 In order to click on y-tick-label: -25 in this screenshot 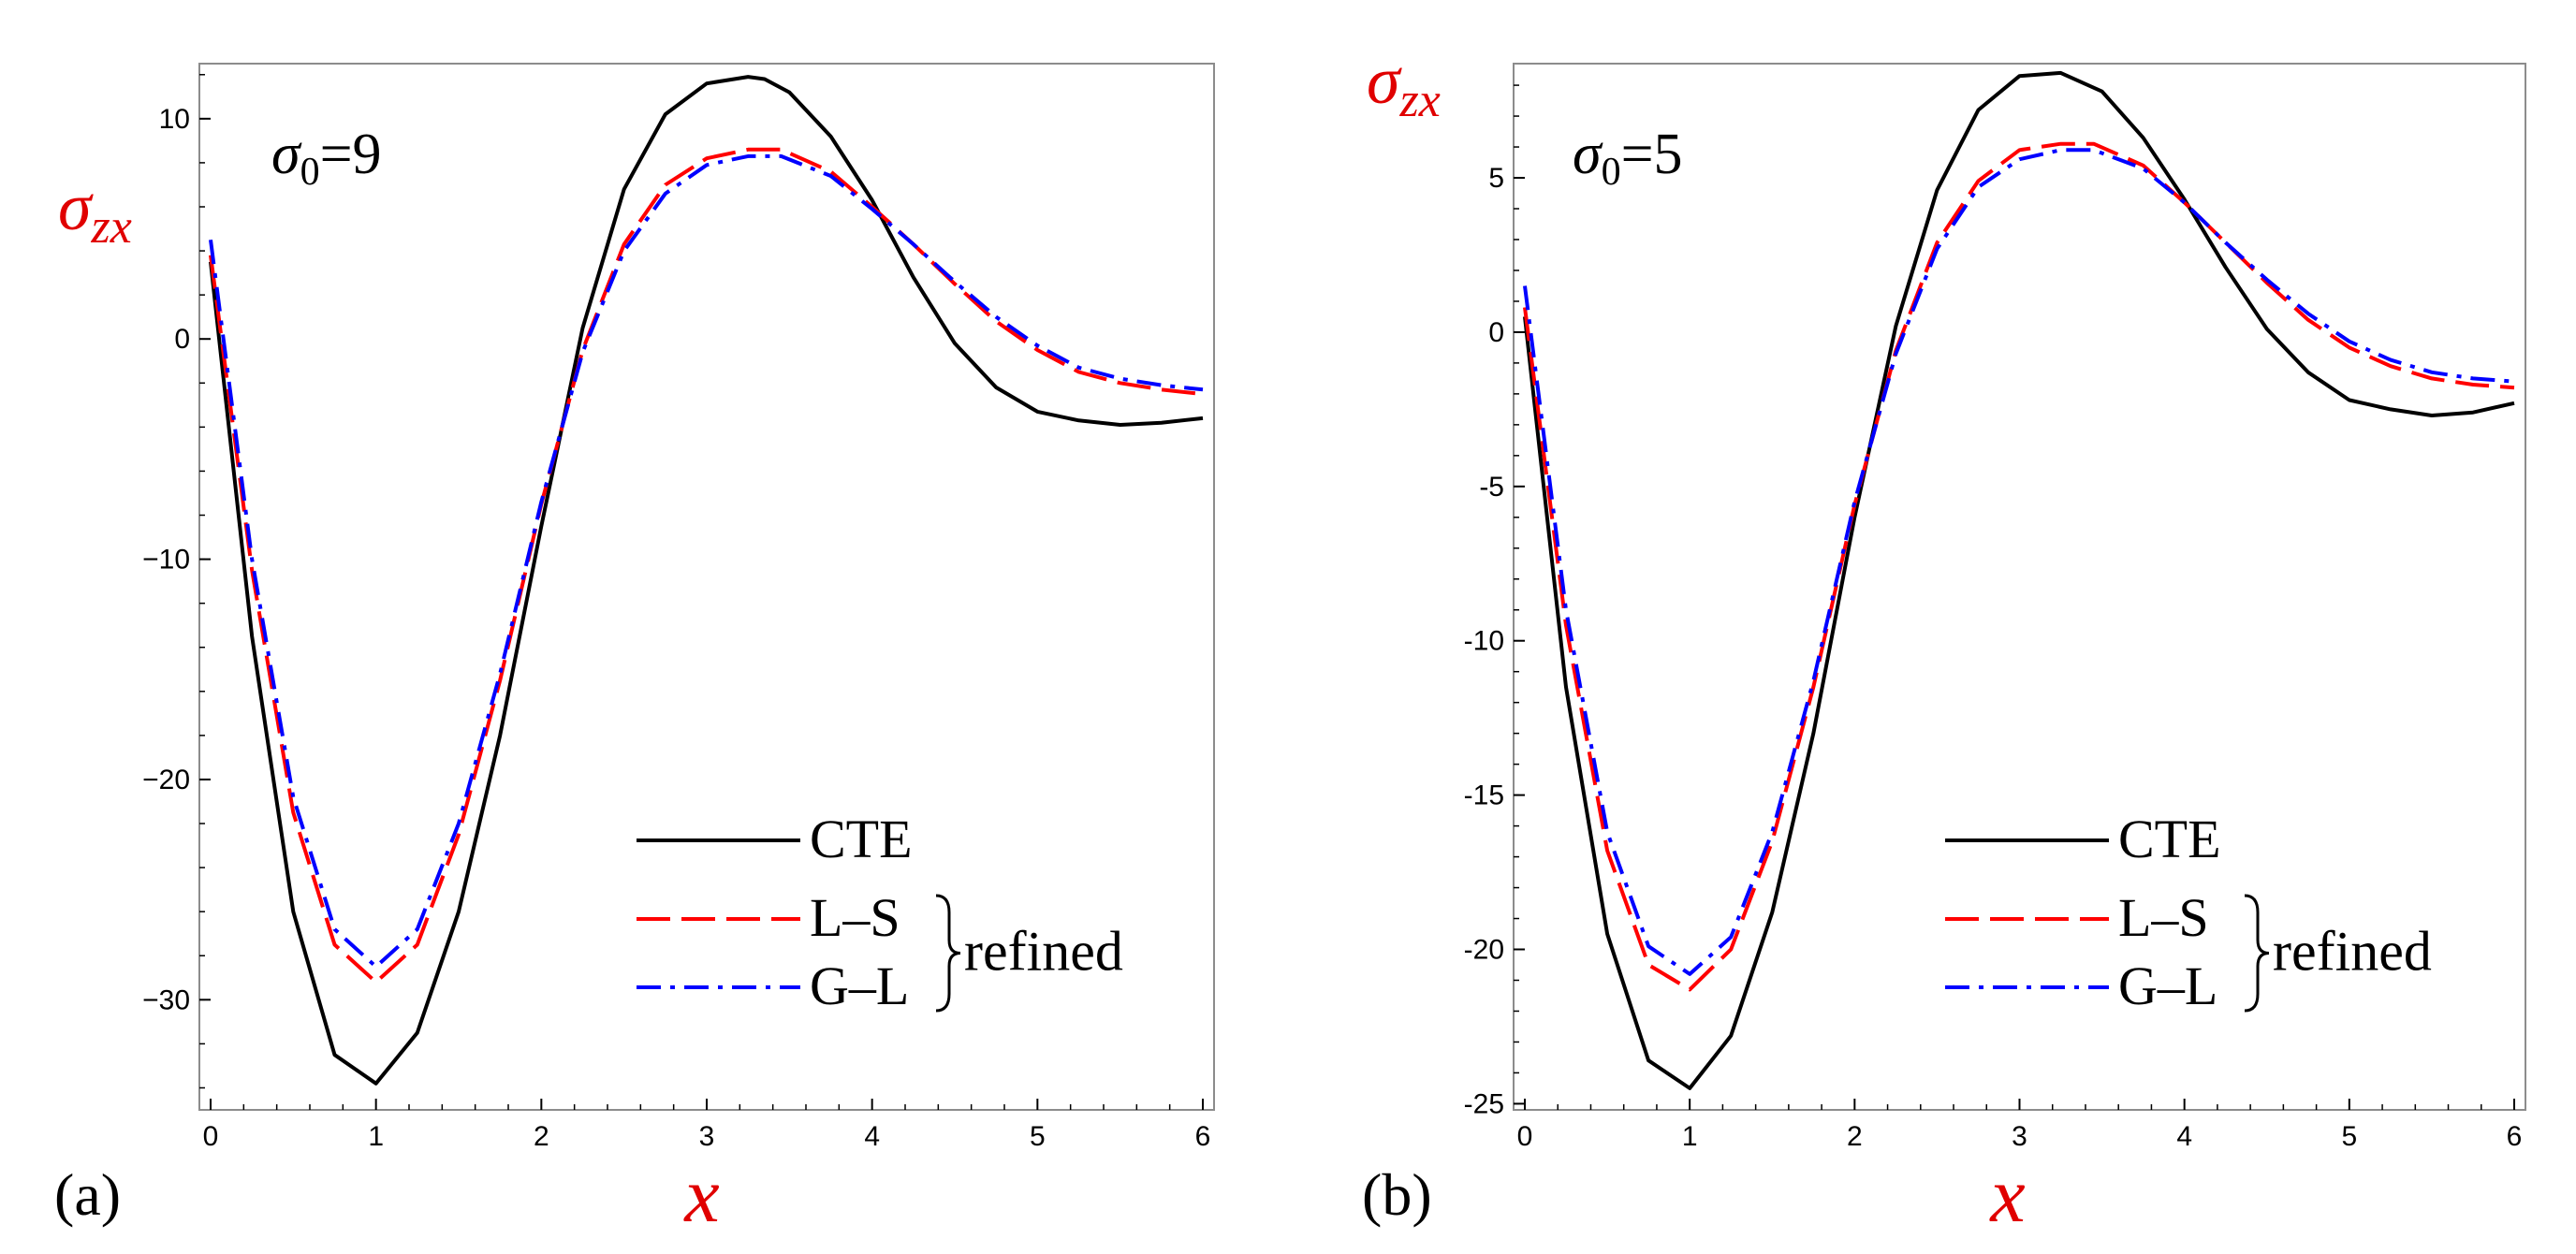, I will do `click(1484, 1103)`.